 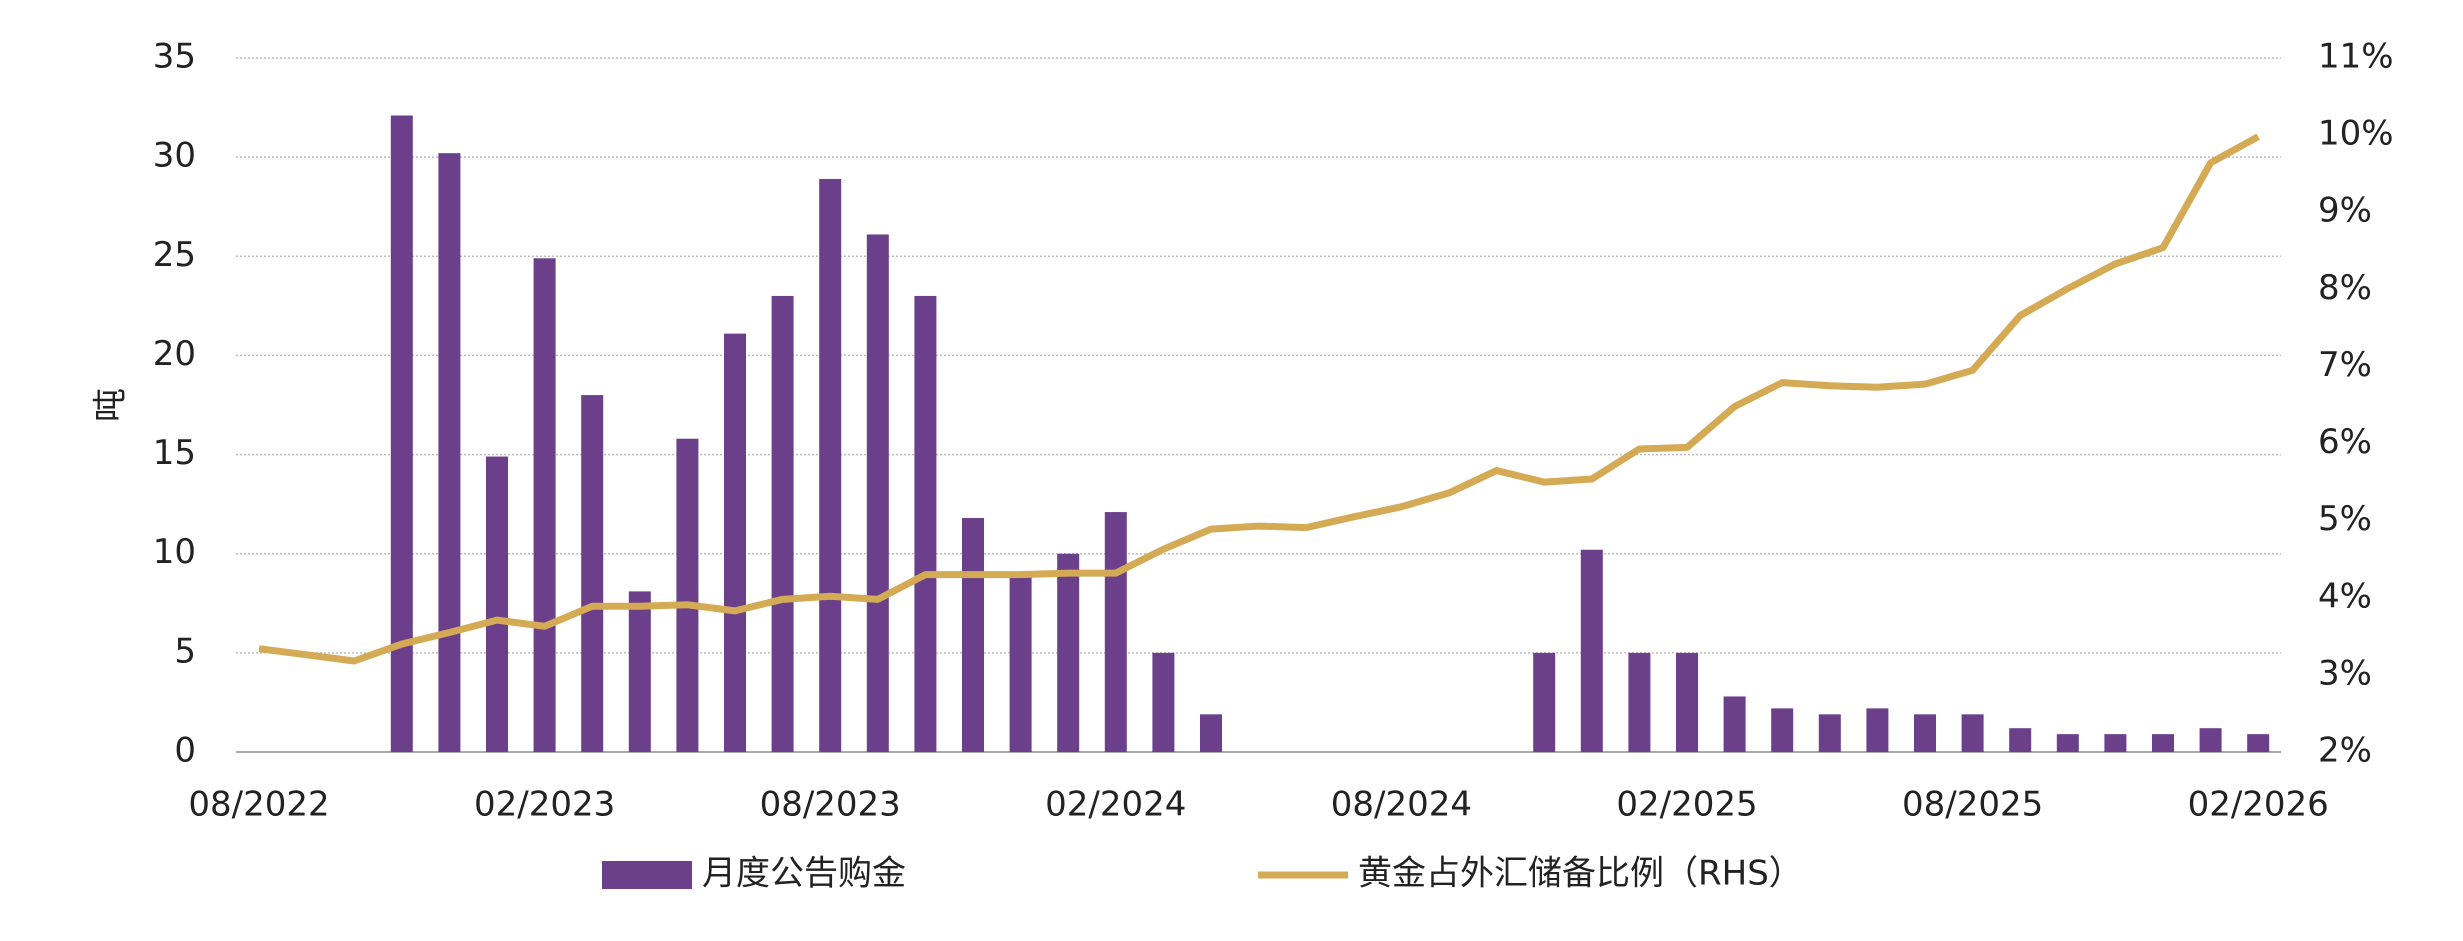 What do you see at coordinates (2345, 519) in the screenshot?
I see `y2-tick-label: 5%` at bounding box center [2345, 519].